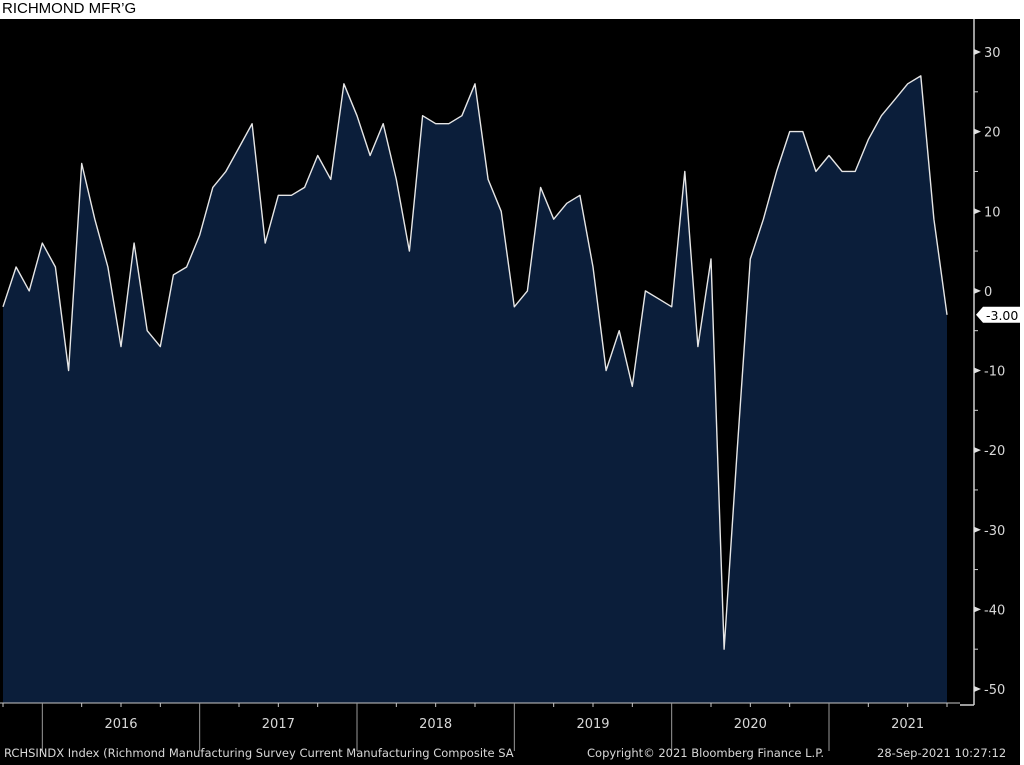 The image size is (1024, 765). I want to click on last-value-tag, so click(1000, 314).